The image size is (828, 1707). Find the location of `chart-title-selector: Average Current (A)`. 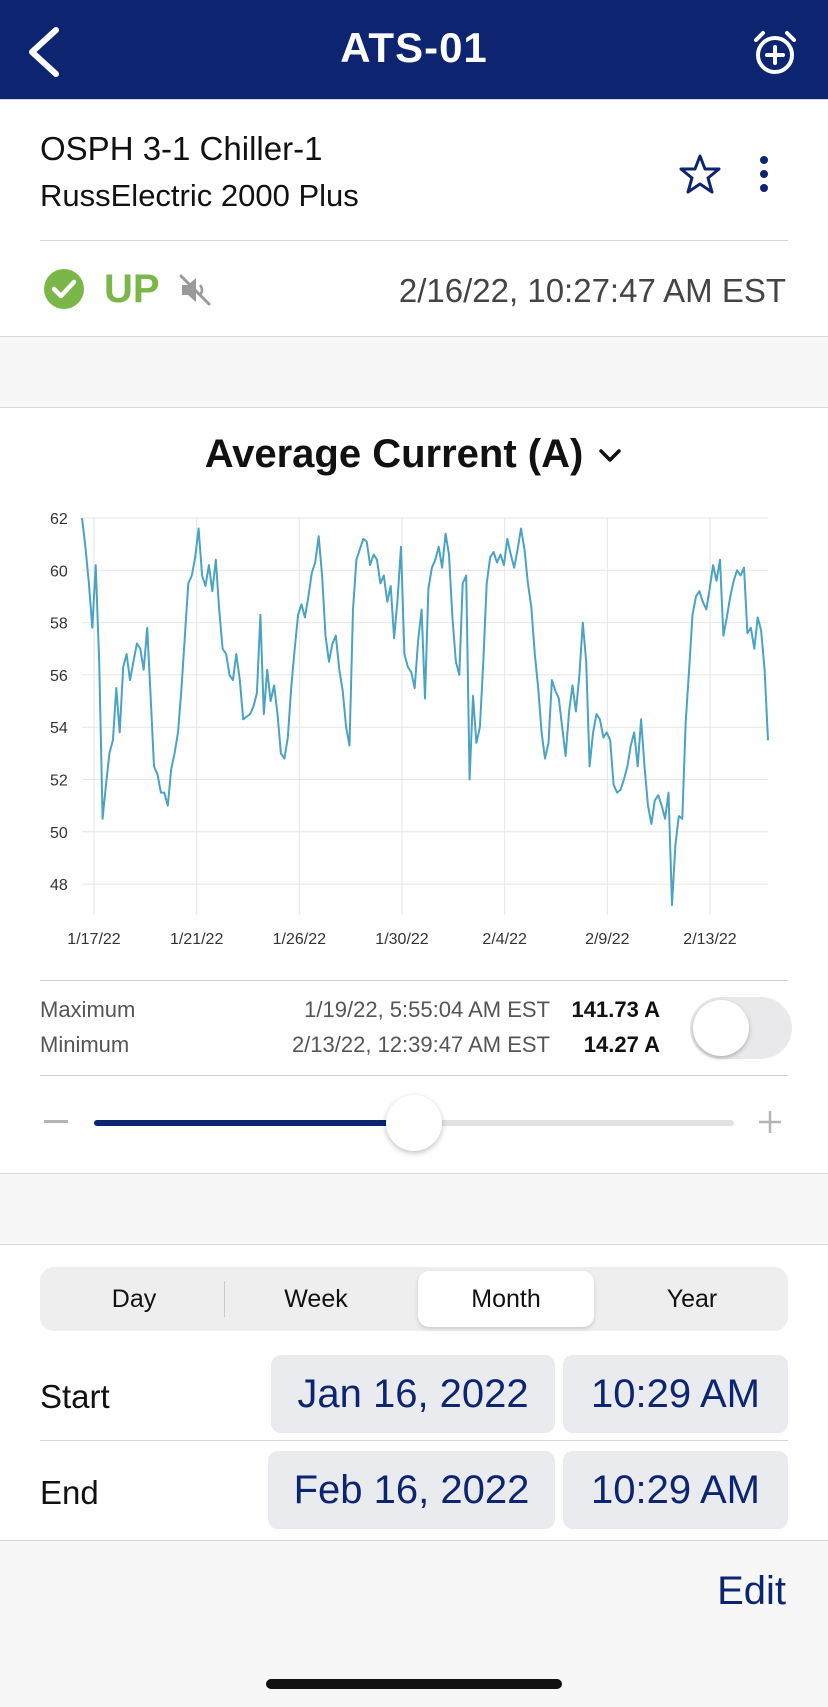

chart-title-selector: Average Current (A) is located at coordinates (414, 454).